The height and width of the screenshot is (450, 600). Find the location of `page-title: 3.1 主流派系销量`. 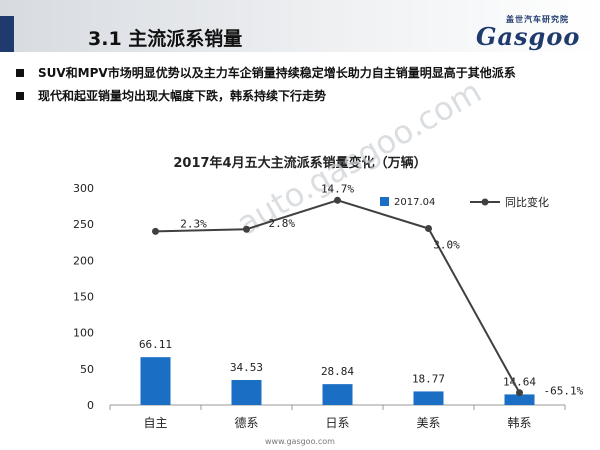

page-title: 3.1 主流派系销量 is located at coordinates (165, 39).